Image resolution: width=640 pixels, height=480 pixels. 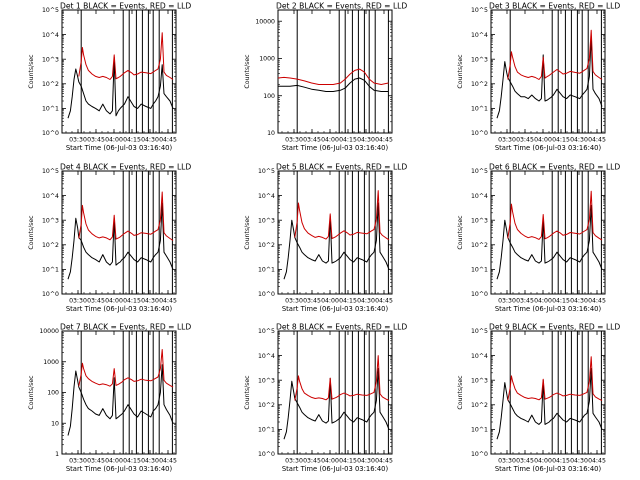 I want to click on chart-title: Det 9 BLACK = Events, RED = LLD, so click(x=554, y=327).